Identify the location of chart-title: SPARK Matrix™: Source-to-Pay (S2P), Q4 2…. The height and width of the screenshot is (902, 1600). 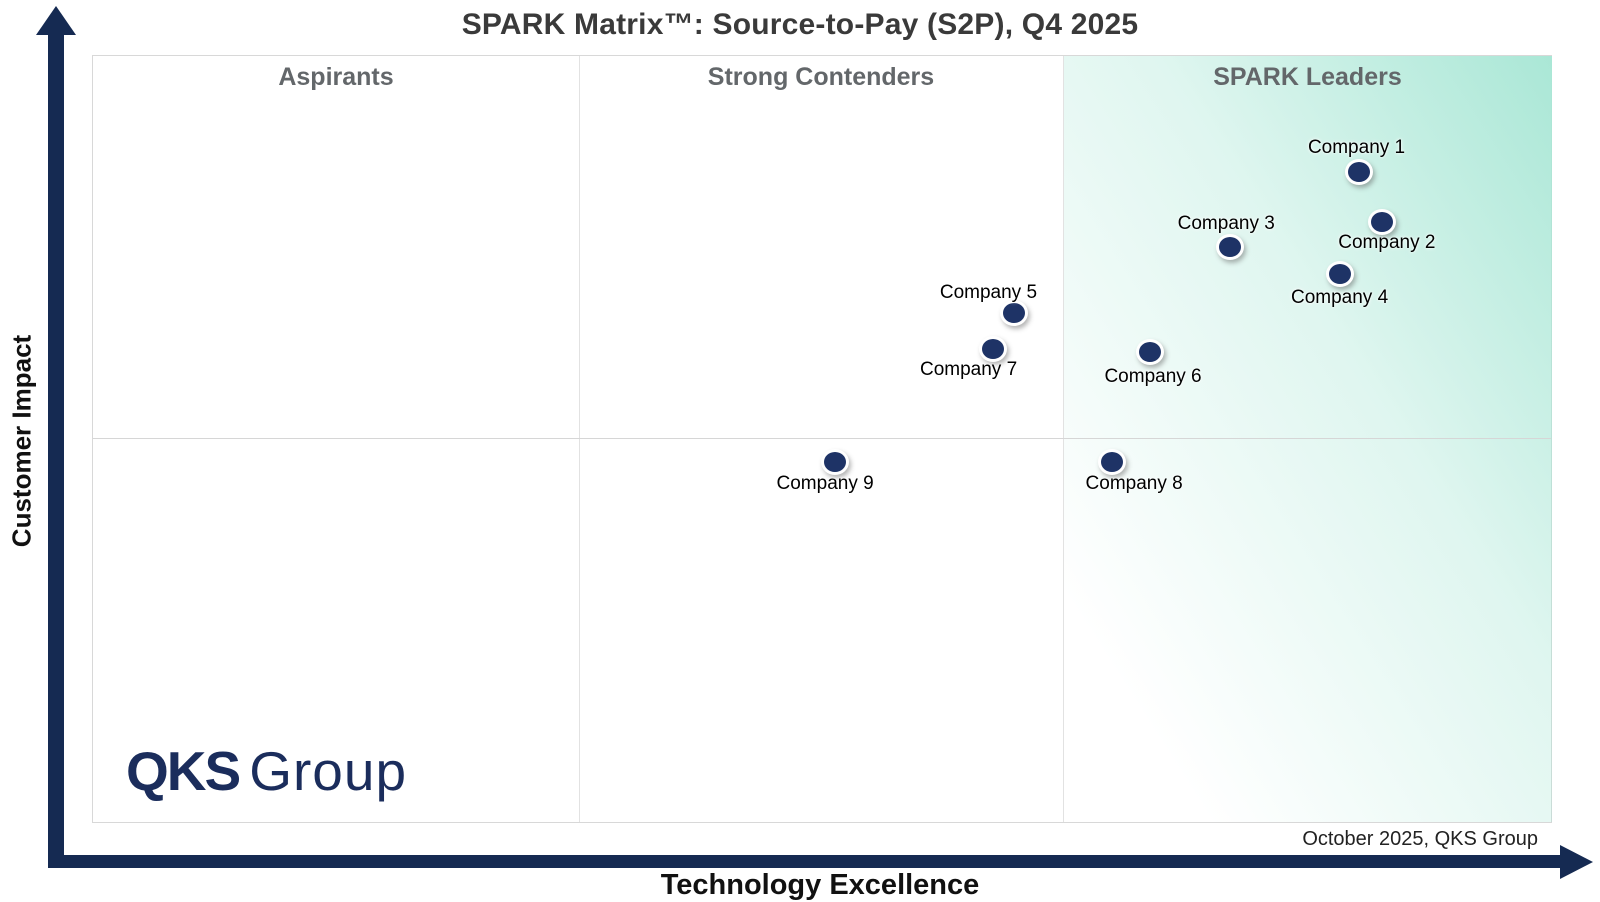
(800, 24).